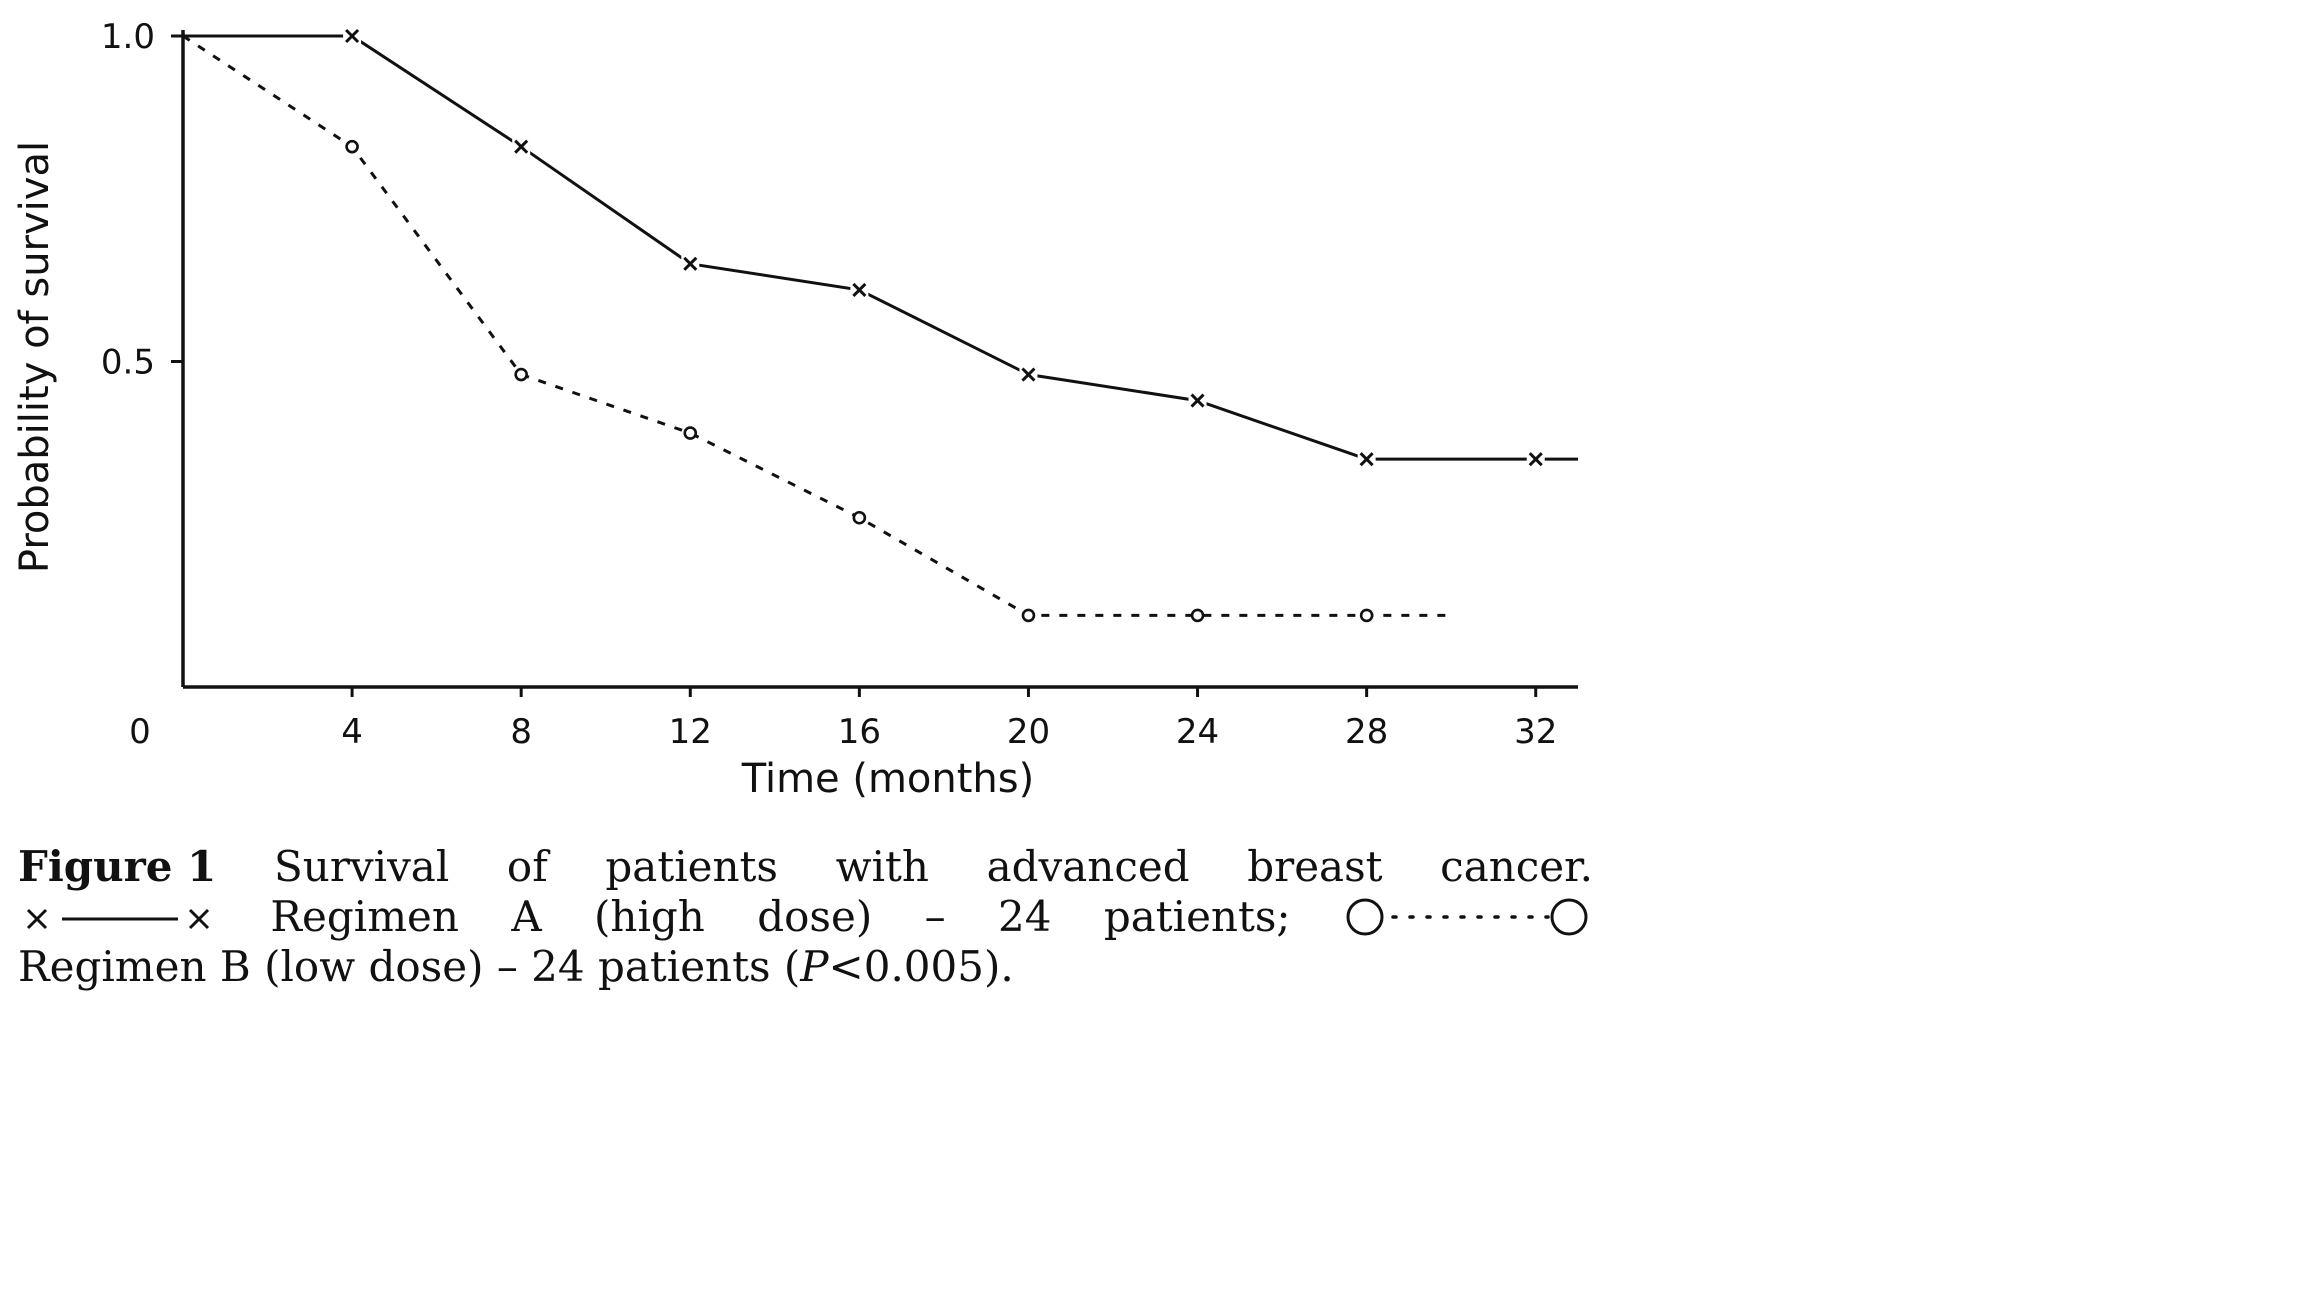 This screenshot has height=1296, width=2304. What do you see at coordinates (117, 866) in the screenshot?
I see `figure-label: Figure 1` at bounding box center [117, 866].